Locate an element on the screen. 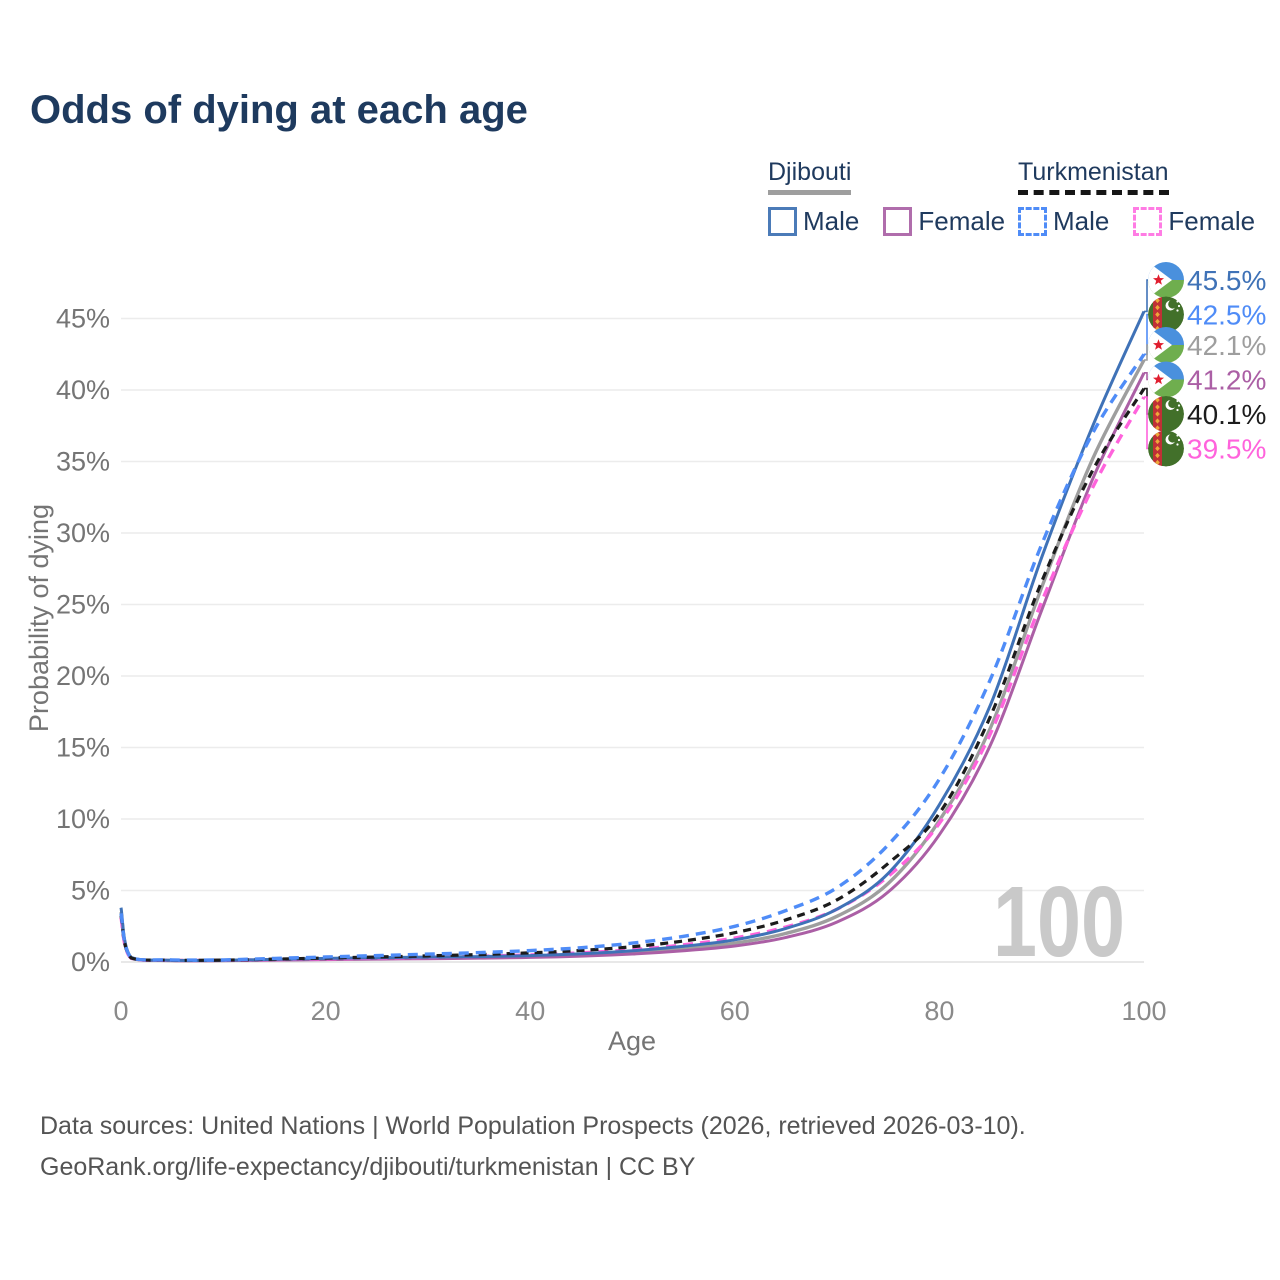  series-end-label-turkmenistan-female: 39.5% is located at coordinates (1226, 449).